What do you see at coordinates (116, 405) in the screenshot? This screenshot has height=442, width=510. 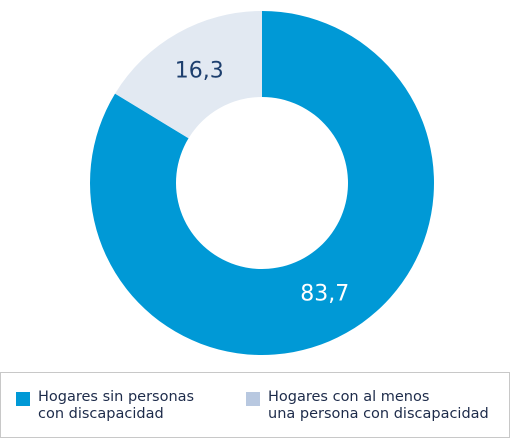 I see `legend-label: Hogares sin personas con discapacidad` at bounding box center [116, 405].